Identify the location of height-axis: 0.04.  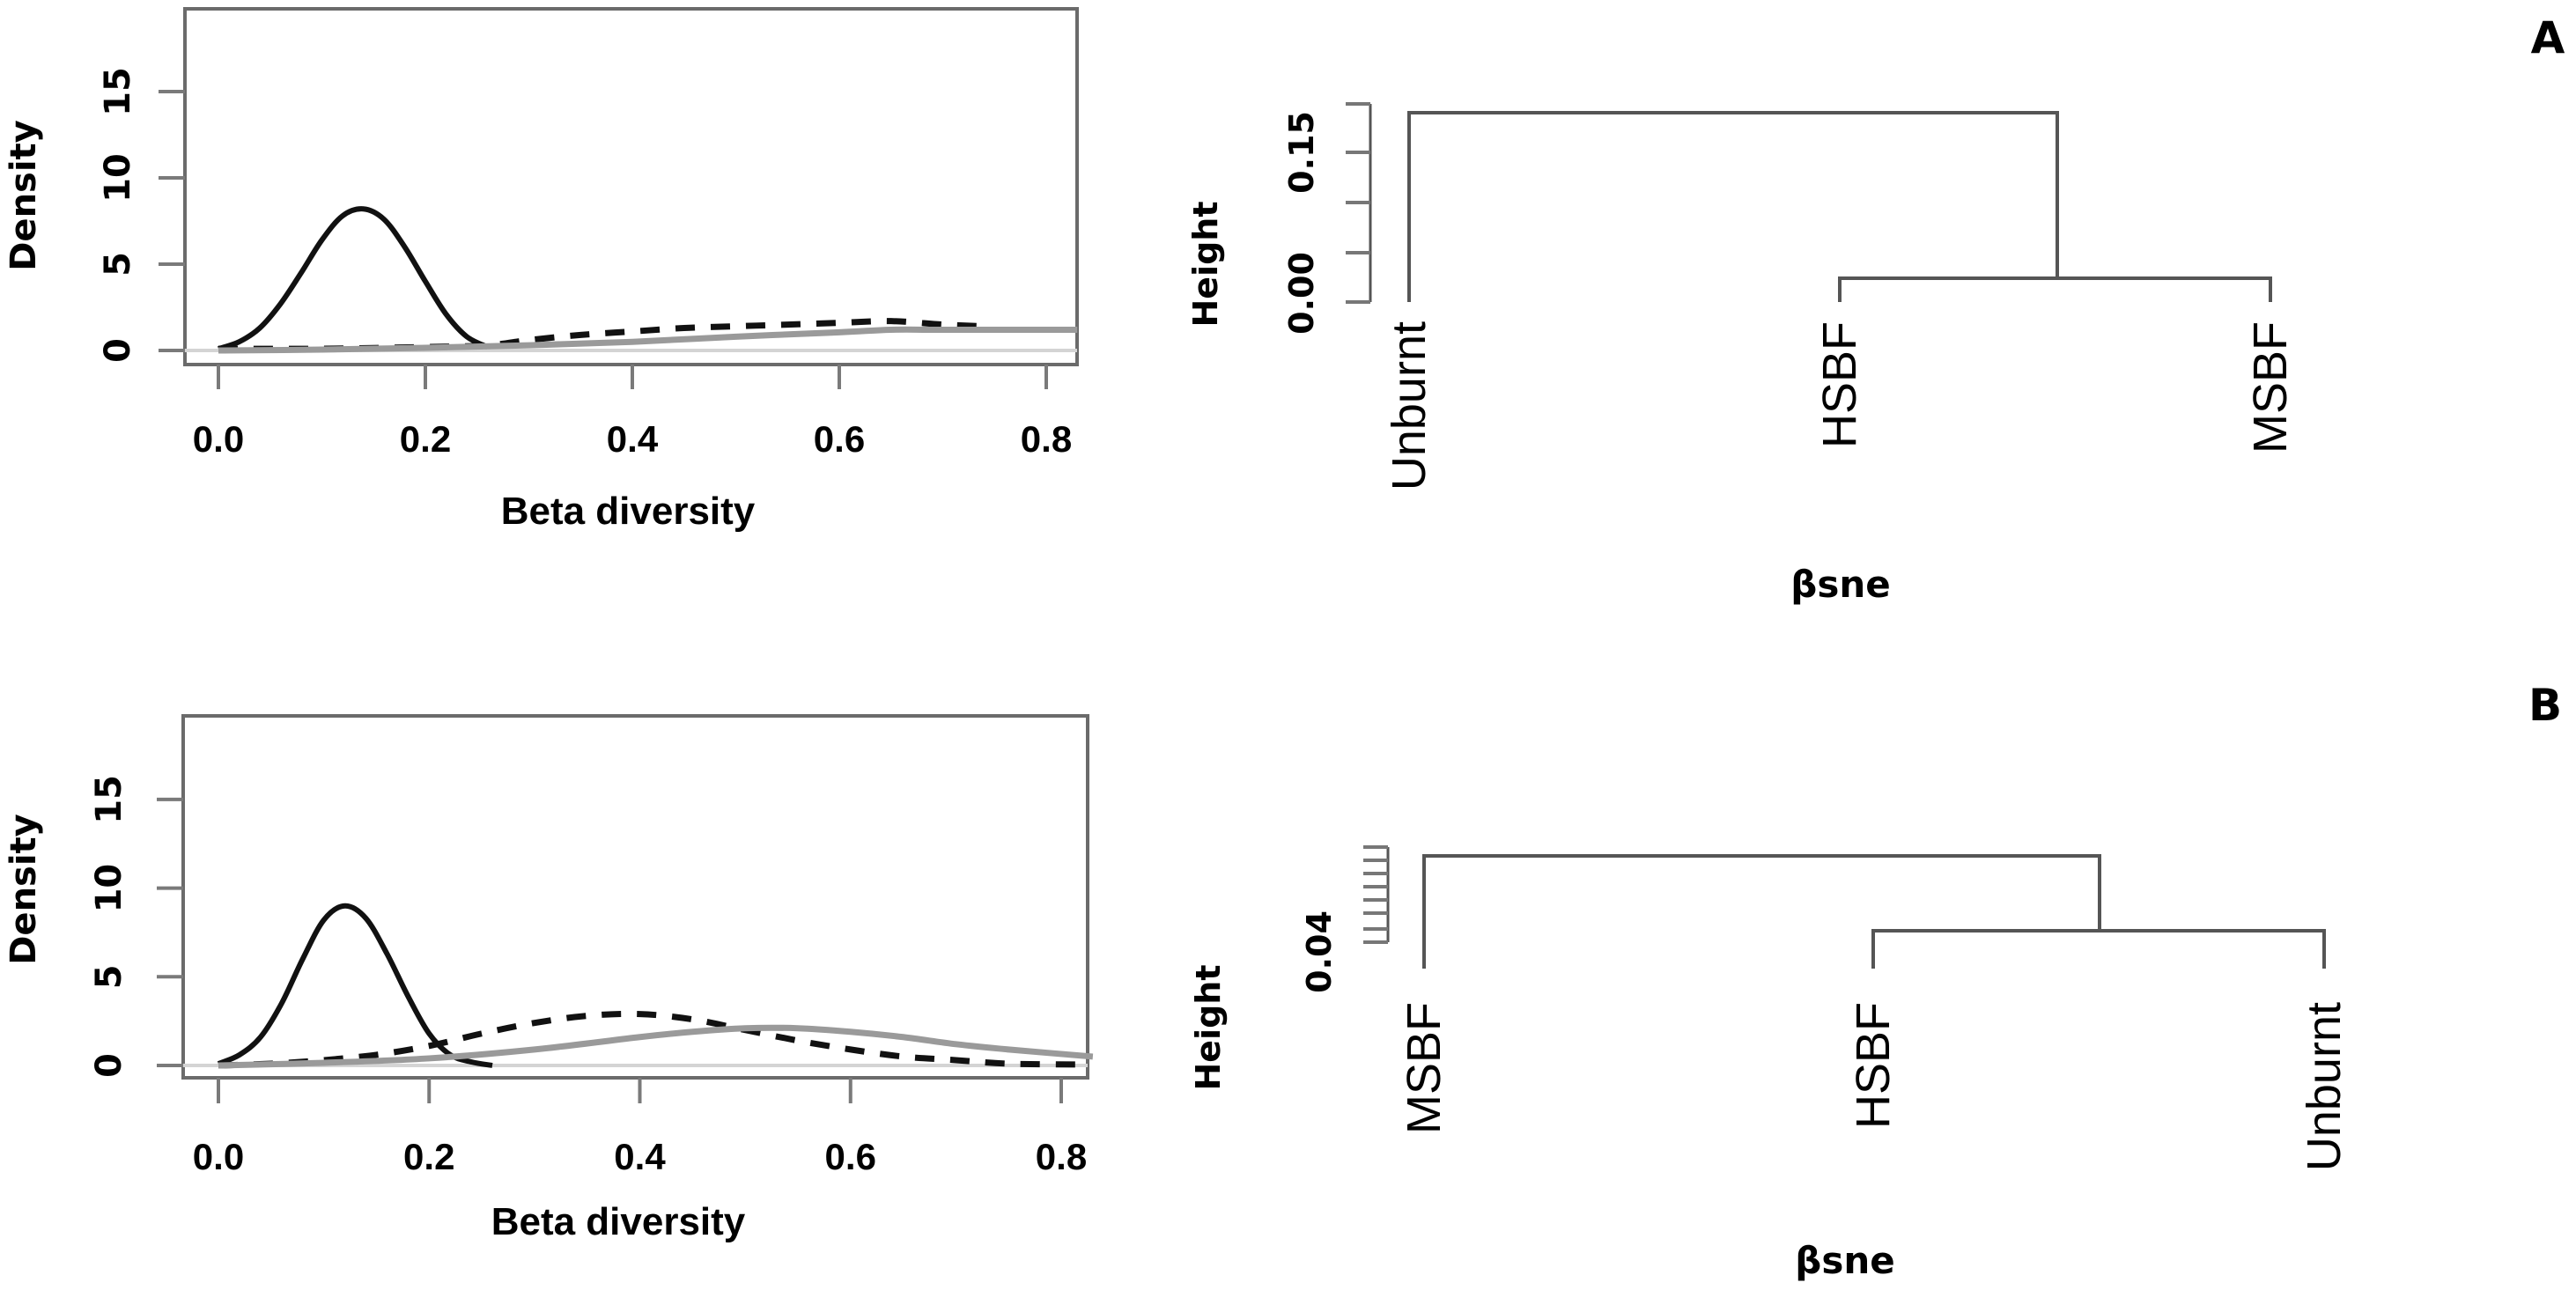
(1345, 919).